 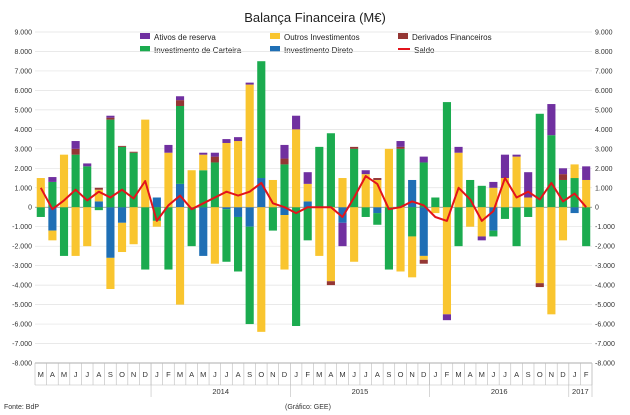 I want to click on y-tick-label-left: -1.000, so click(x=22, y=227).